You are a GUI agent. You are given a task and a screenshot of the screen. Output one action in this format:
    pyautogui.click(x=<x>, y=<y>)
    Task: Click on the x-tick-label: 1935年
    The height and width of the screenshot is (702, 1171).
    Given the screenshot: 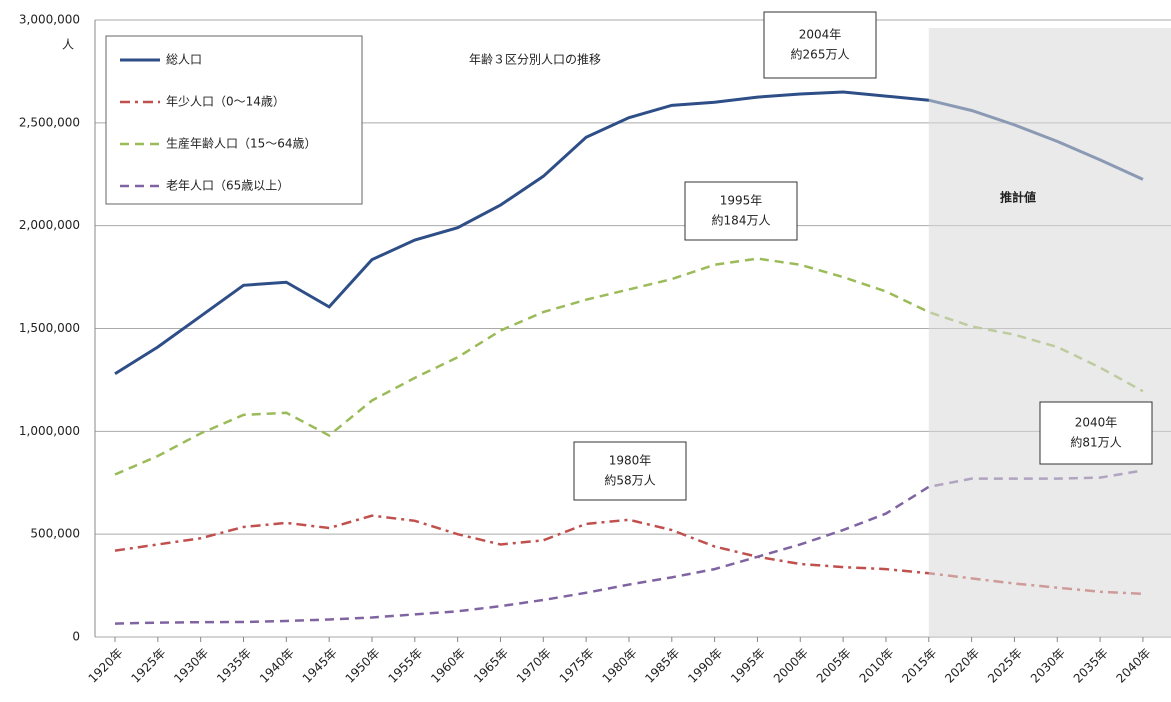 What is the action you would take?
    pyautogui.click(x=234, y=666)
    